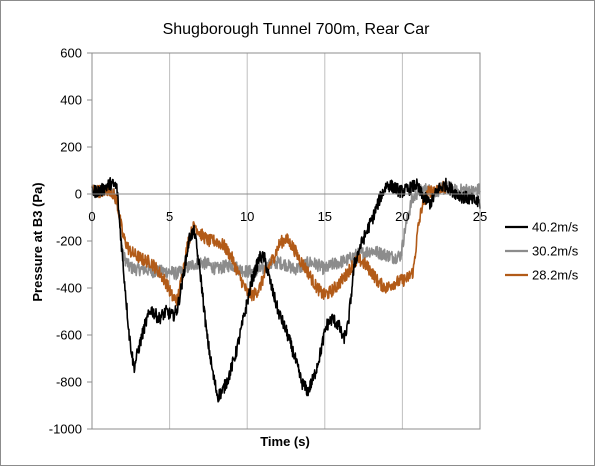  I want to click on legend: 40.2m/s 30.2m/s 28.2m/s, so click(542, 251).